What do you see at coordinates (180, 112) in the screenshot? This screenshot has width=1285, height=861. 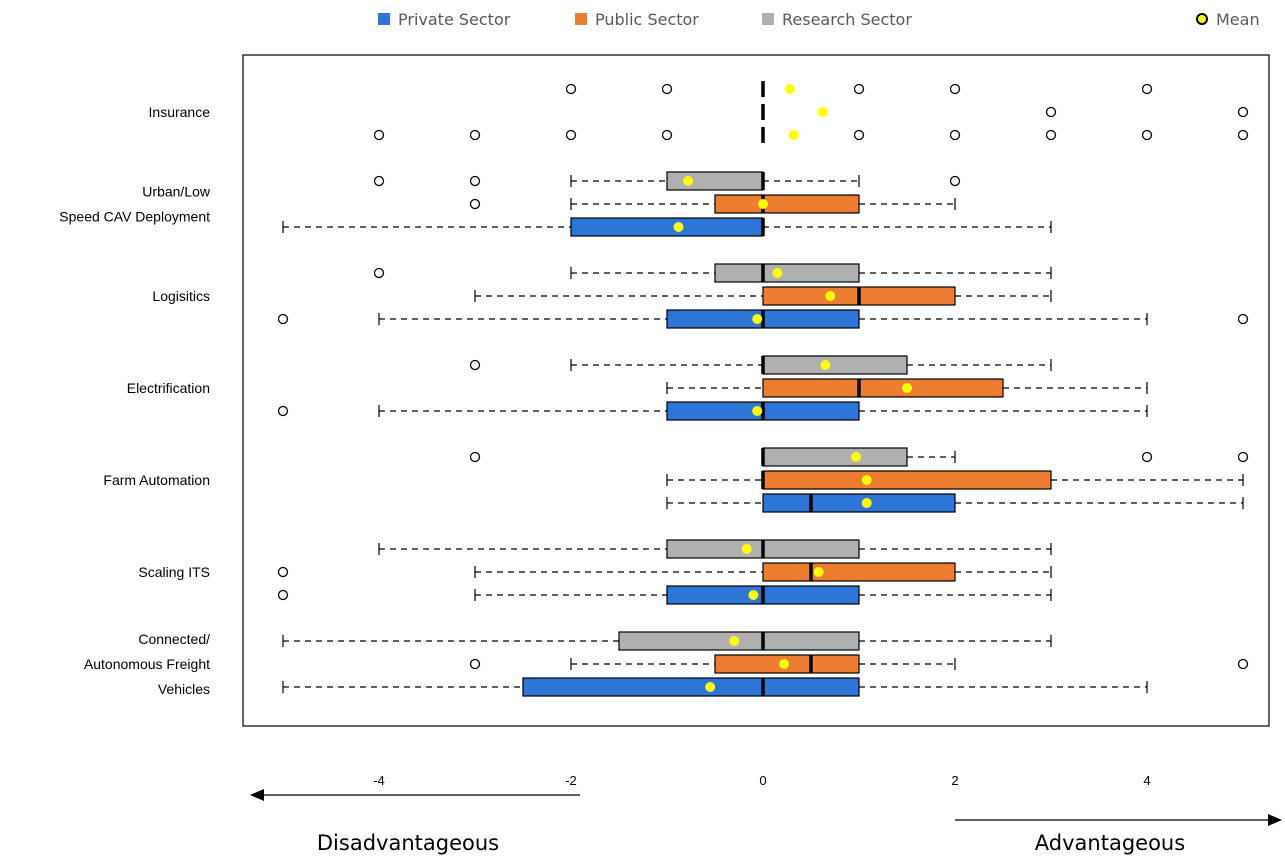 I see `category-label: Insurance` at bounding box center [180, 112].